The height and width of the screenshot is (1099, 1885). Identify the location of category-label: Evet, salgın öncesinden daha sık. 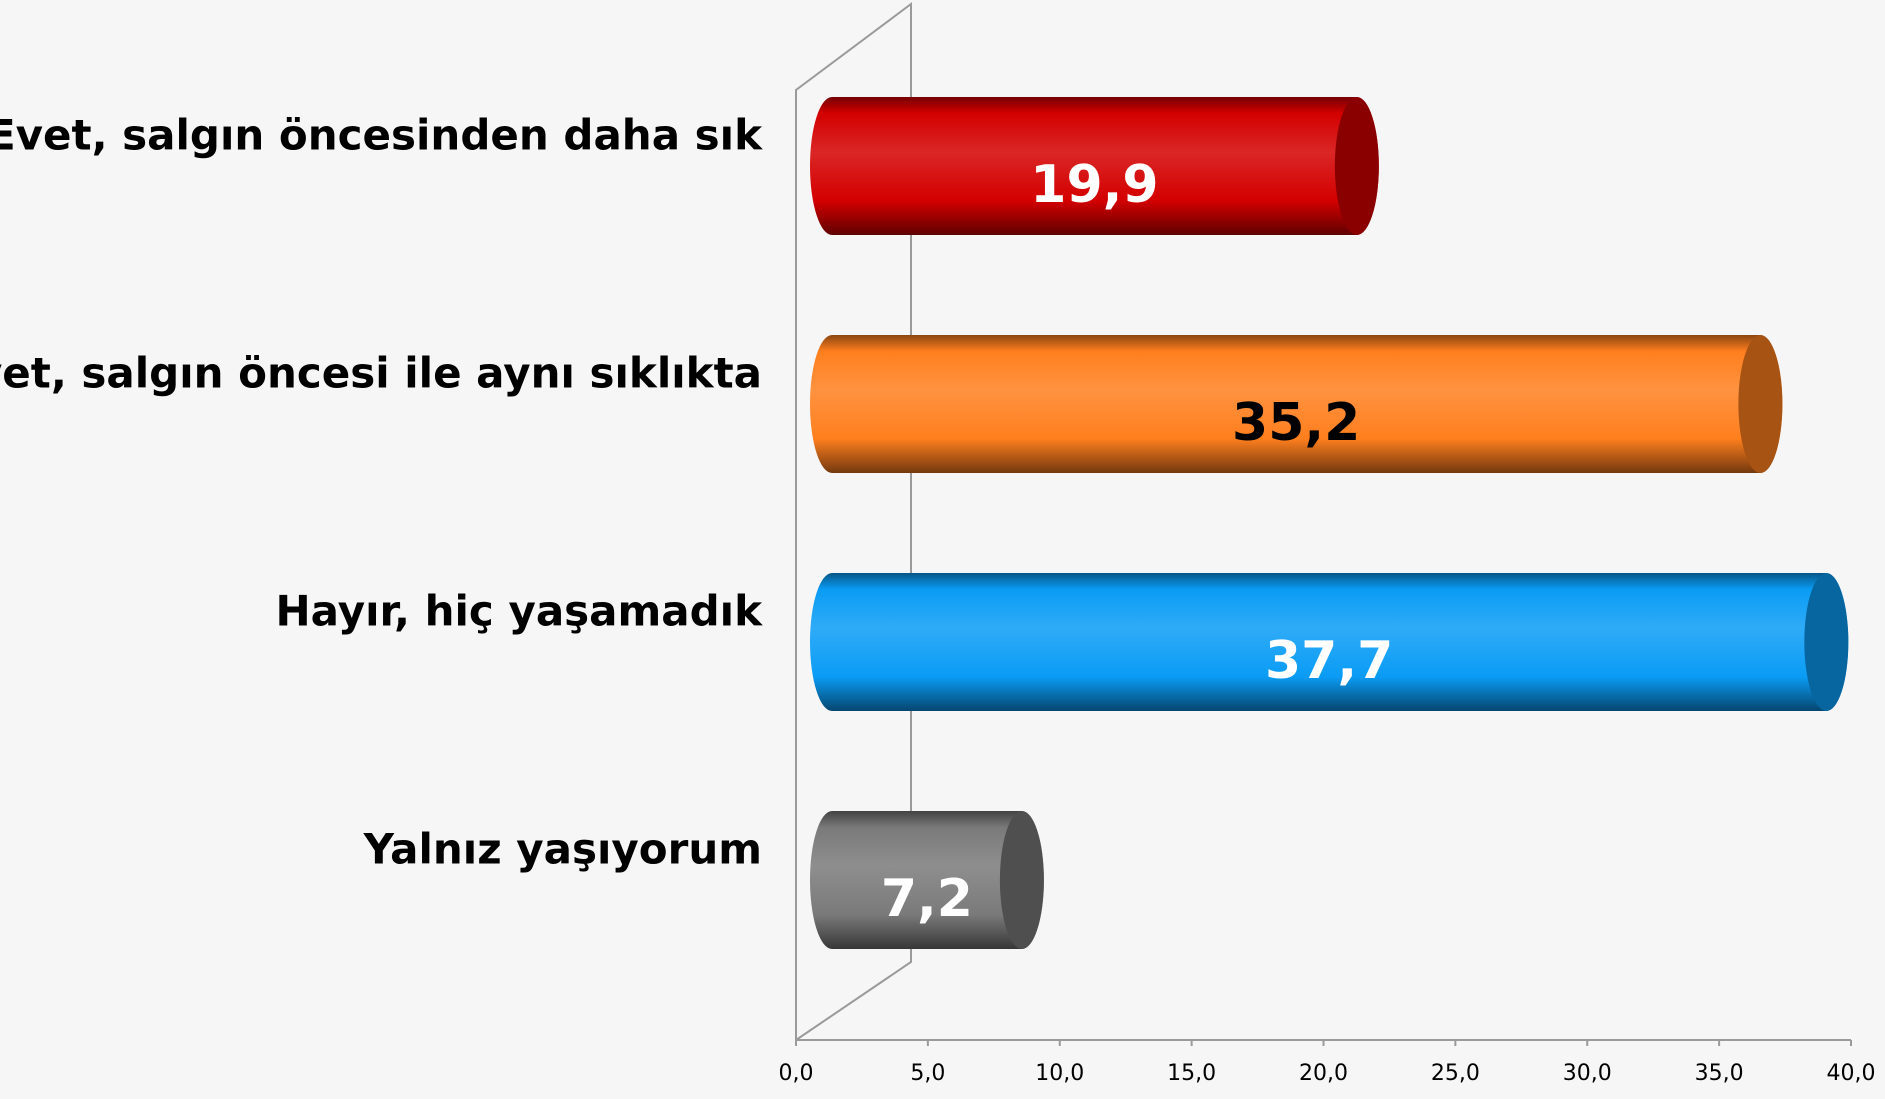
(381, 135).